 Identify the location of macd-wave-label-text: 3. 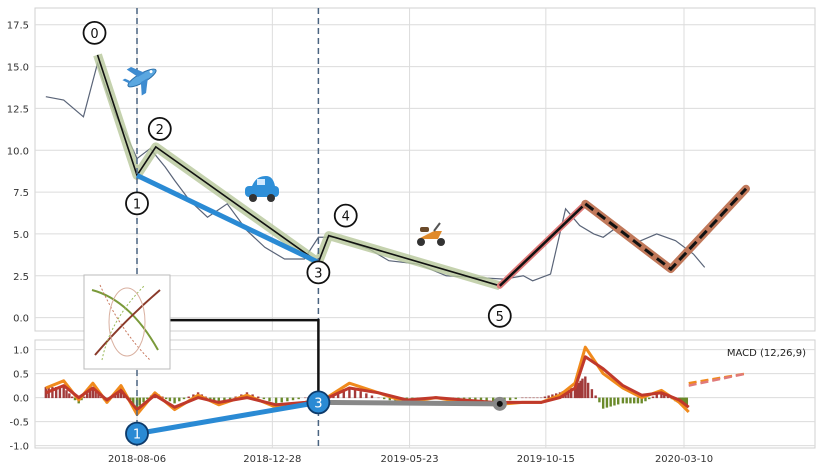
(318, 403).